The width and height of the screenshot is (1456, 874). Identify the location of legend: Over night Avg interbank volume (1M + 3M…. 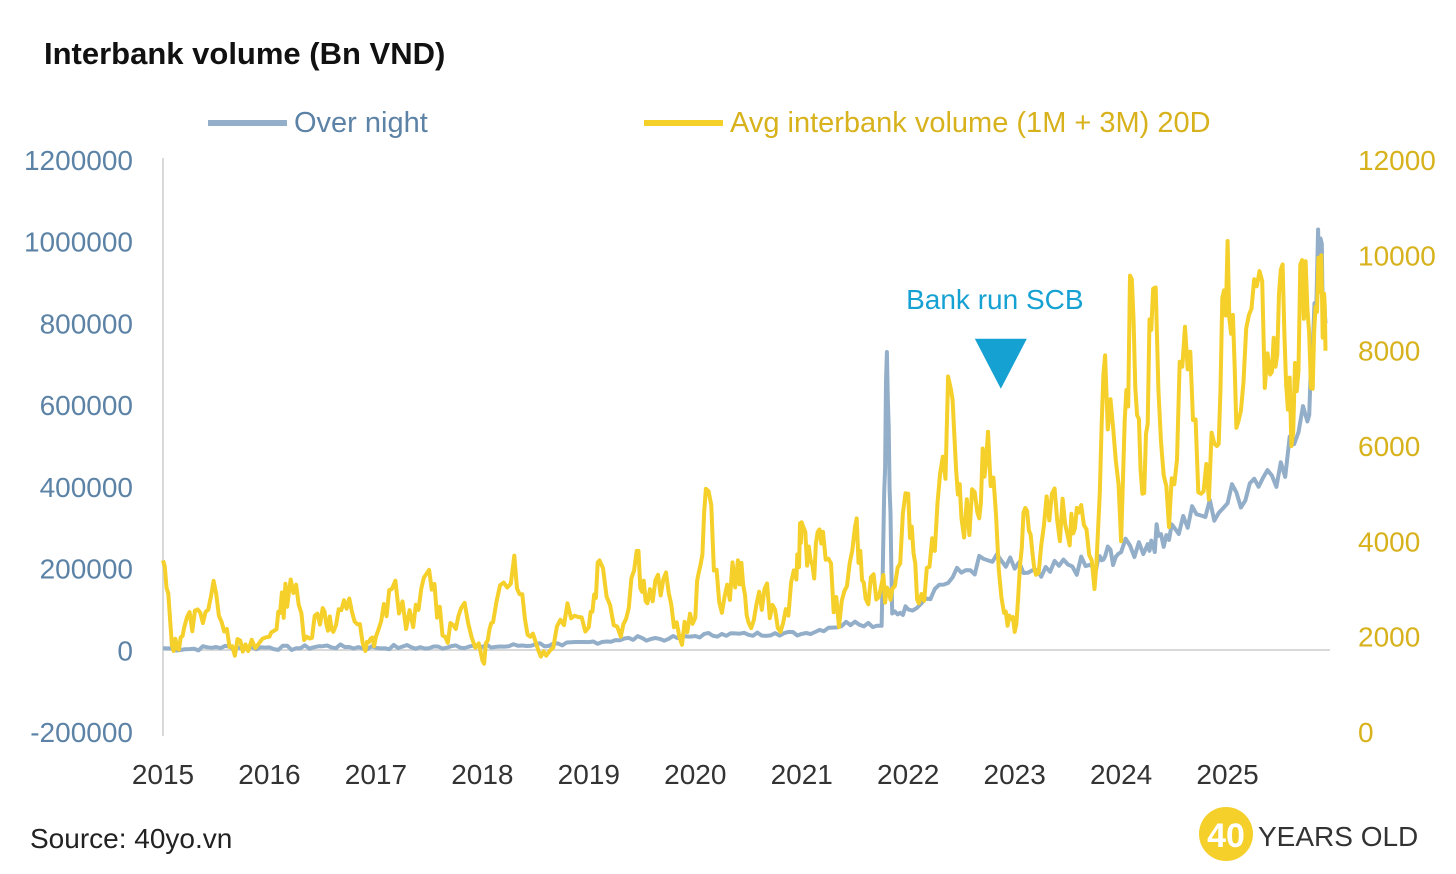
(709, 123).